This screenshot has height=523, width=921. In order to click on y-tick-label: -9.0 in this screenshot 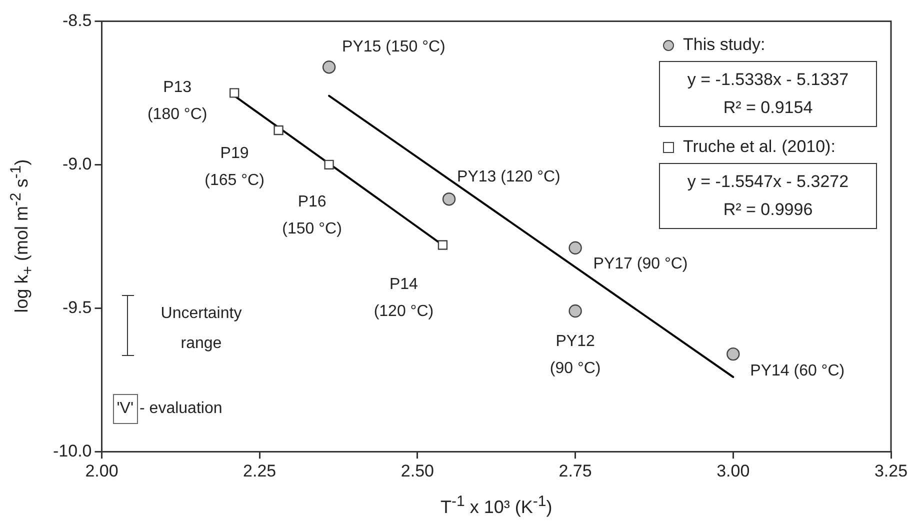, I will do `click(77, 164)`.